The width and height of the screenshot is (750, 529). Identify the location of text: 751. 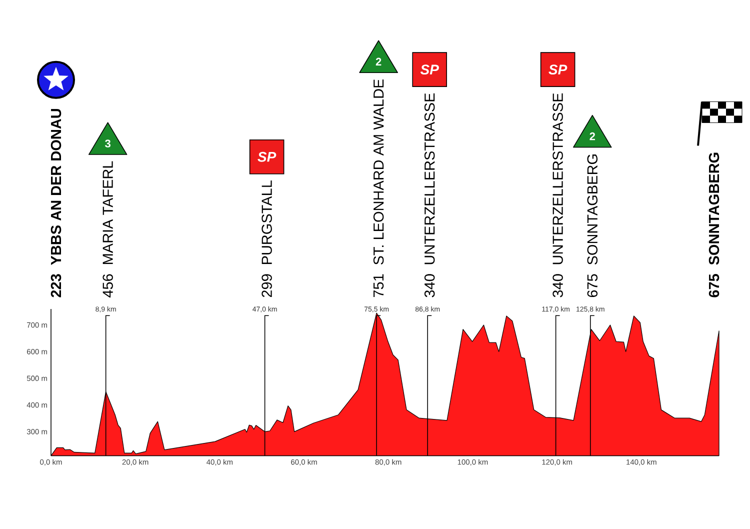
(379, 286).